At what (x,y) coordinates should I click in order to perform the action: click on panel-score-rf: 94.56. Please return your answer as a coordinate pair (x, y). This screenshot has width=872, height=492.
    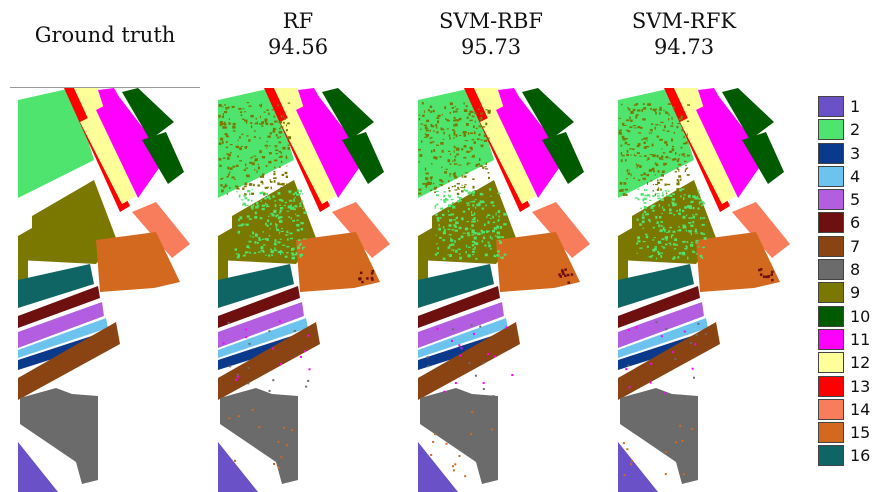
    Looking at the image, I should click on (298, 47).